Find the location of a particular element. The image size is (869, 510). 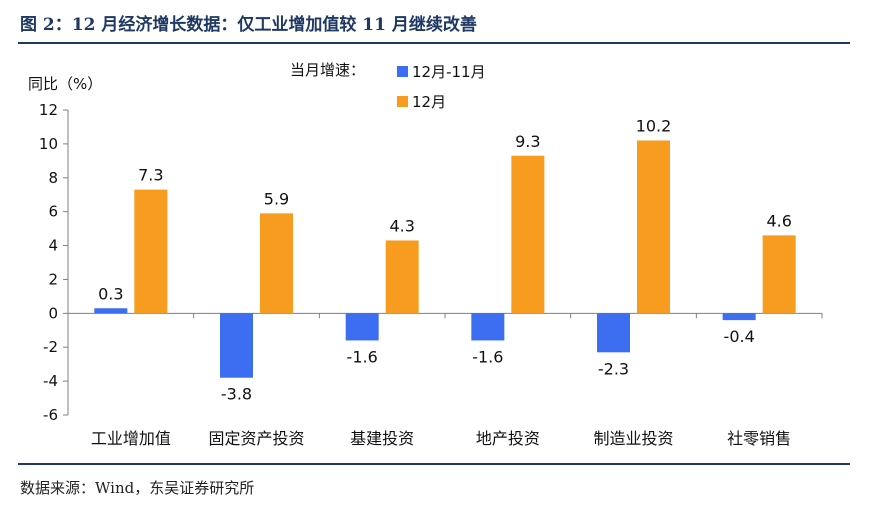

y-tick-label: 4 is located at coordinates (53, 246).